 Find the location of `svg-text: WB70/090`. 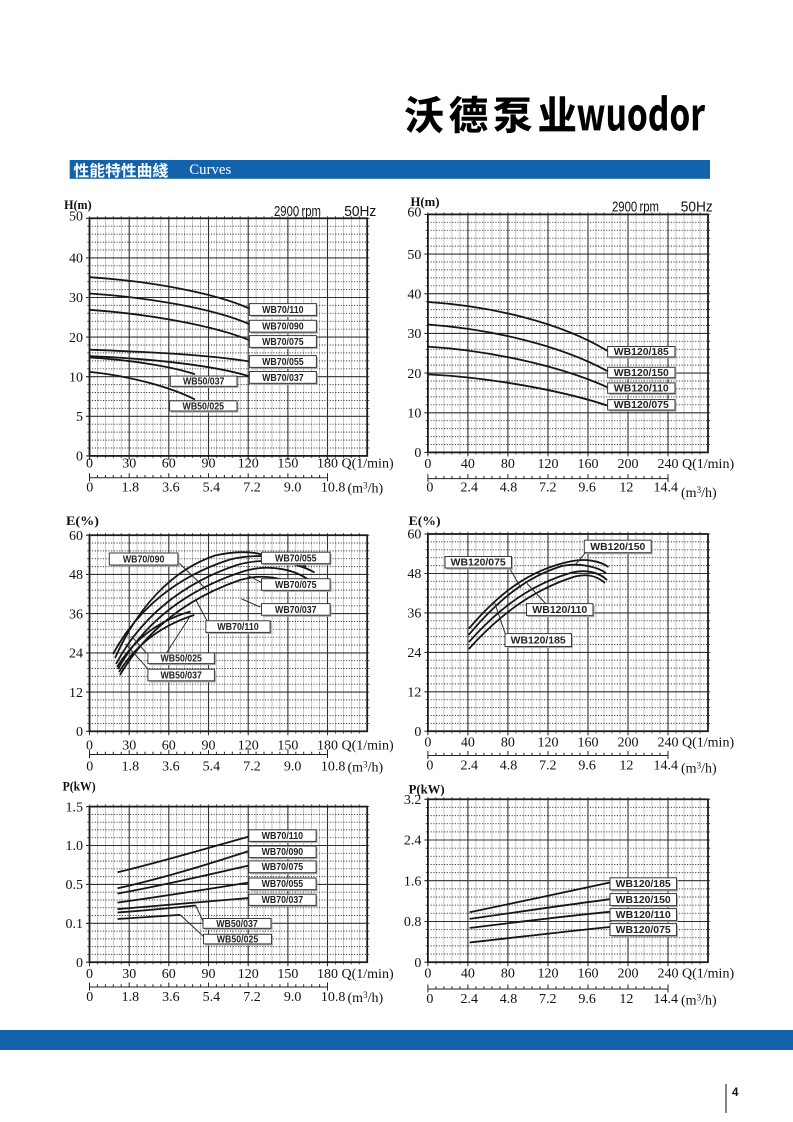

svg-text: WB70/090 is located at coordinates (283, 327).